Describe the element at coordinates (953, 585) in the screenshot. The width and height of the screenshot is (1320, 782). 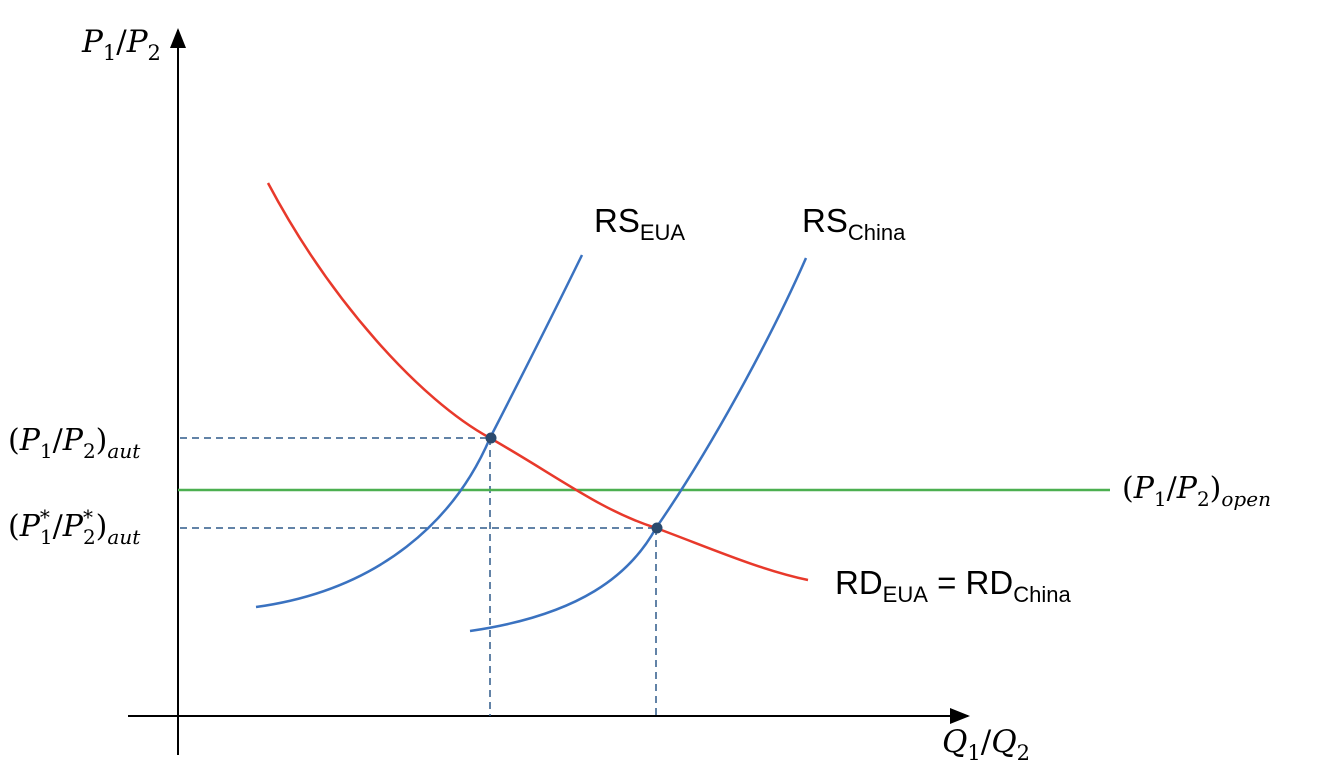
I see `rd-label: RDEUA = RDChina` at that location.